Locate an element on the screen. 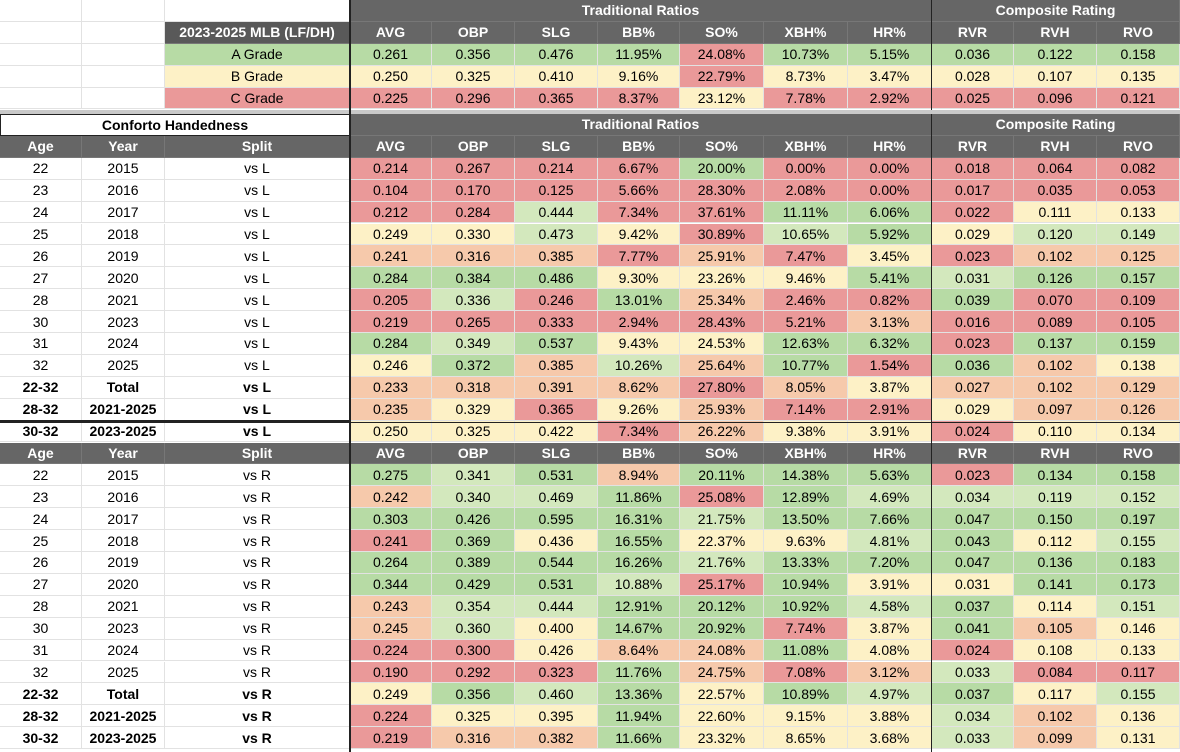 The height and width of the screenshot is (752, 1180). stat-value: 0.034 is located at coordinates (973, 497).